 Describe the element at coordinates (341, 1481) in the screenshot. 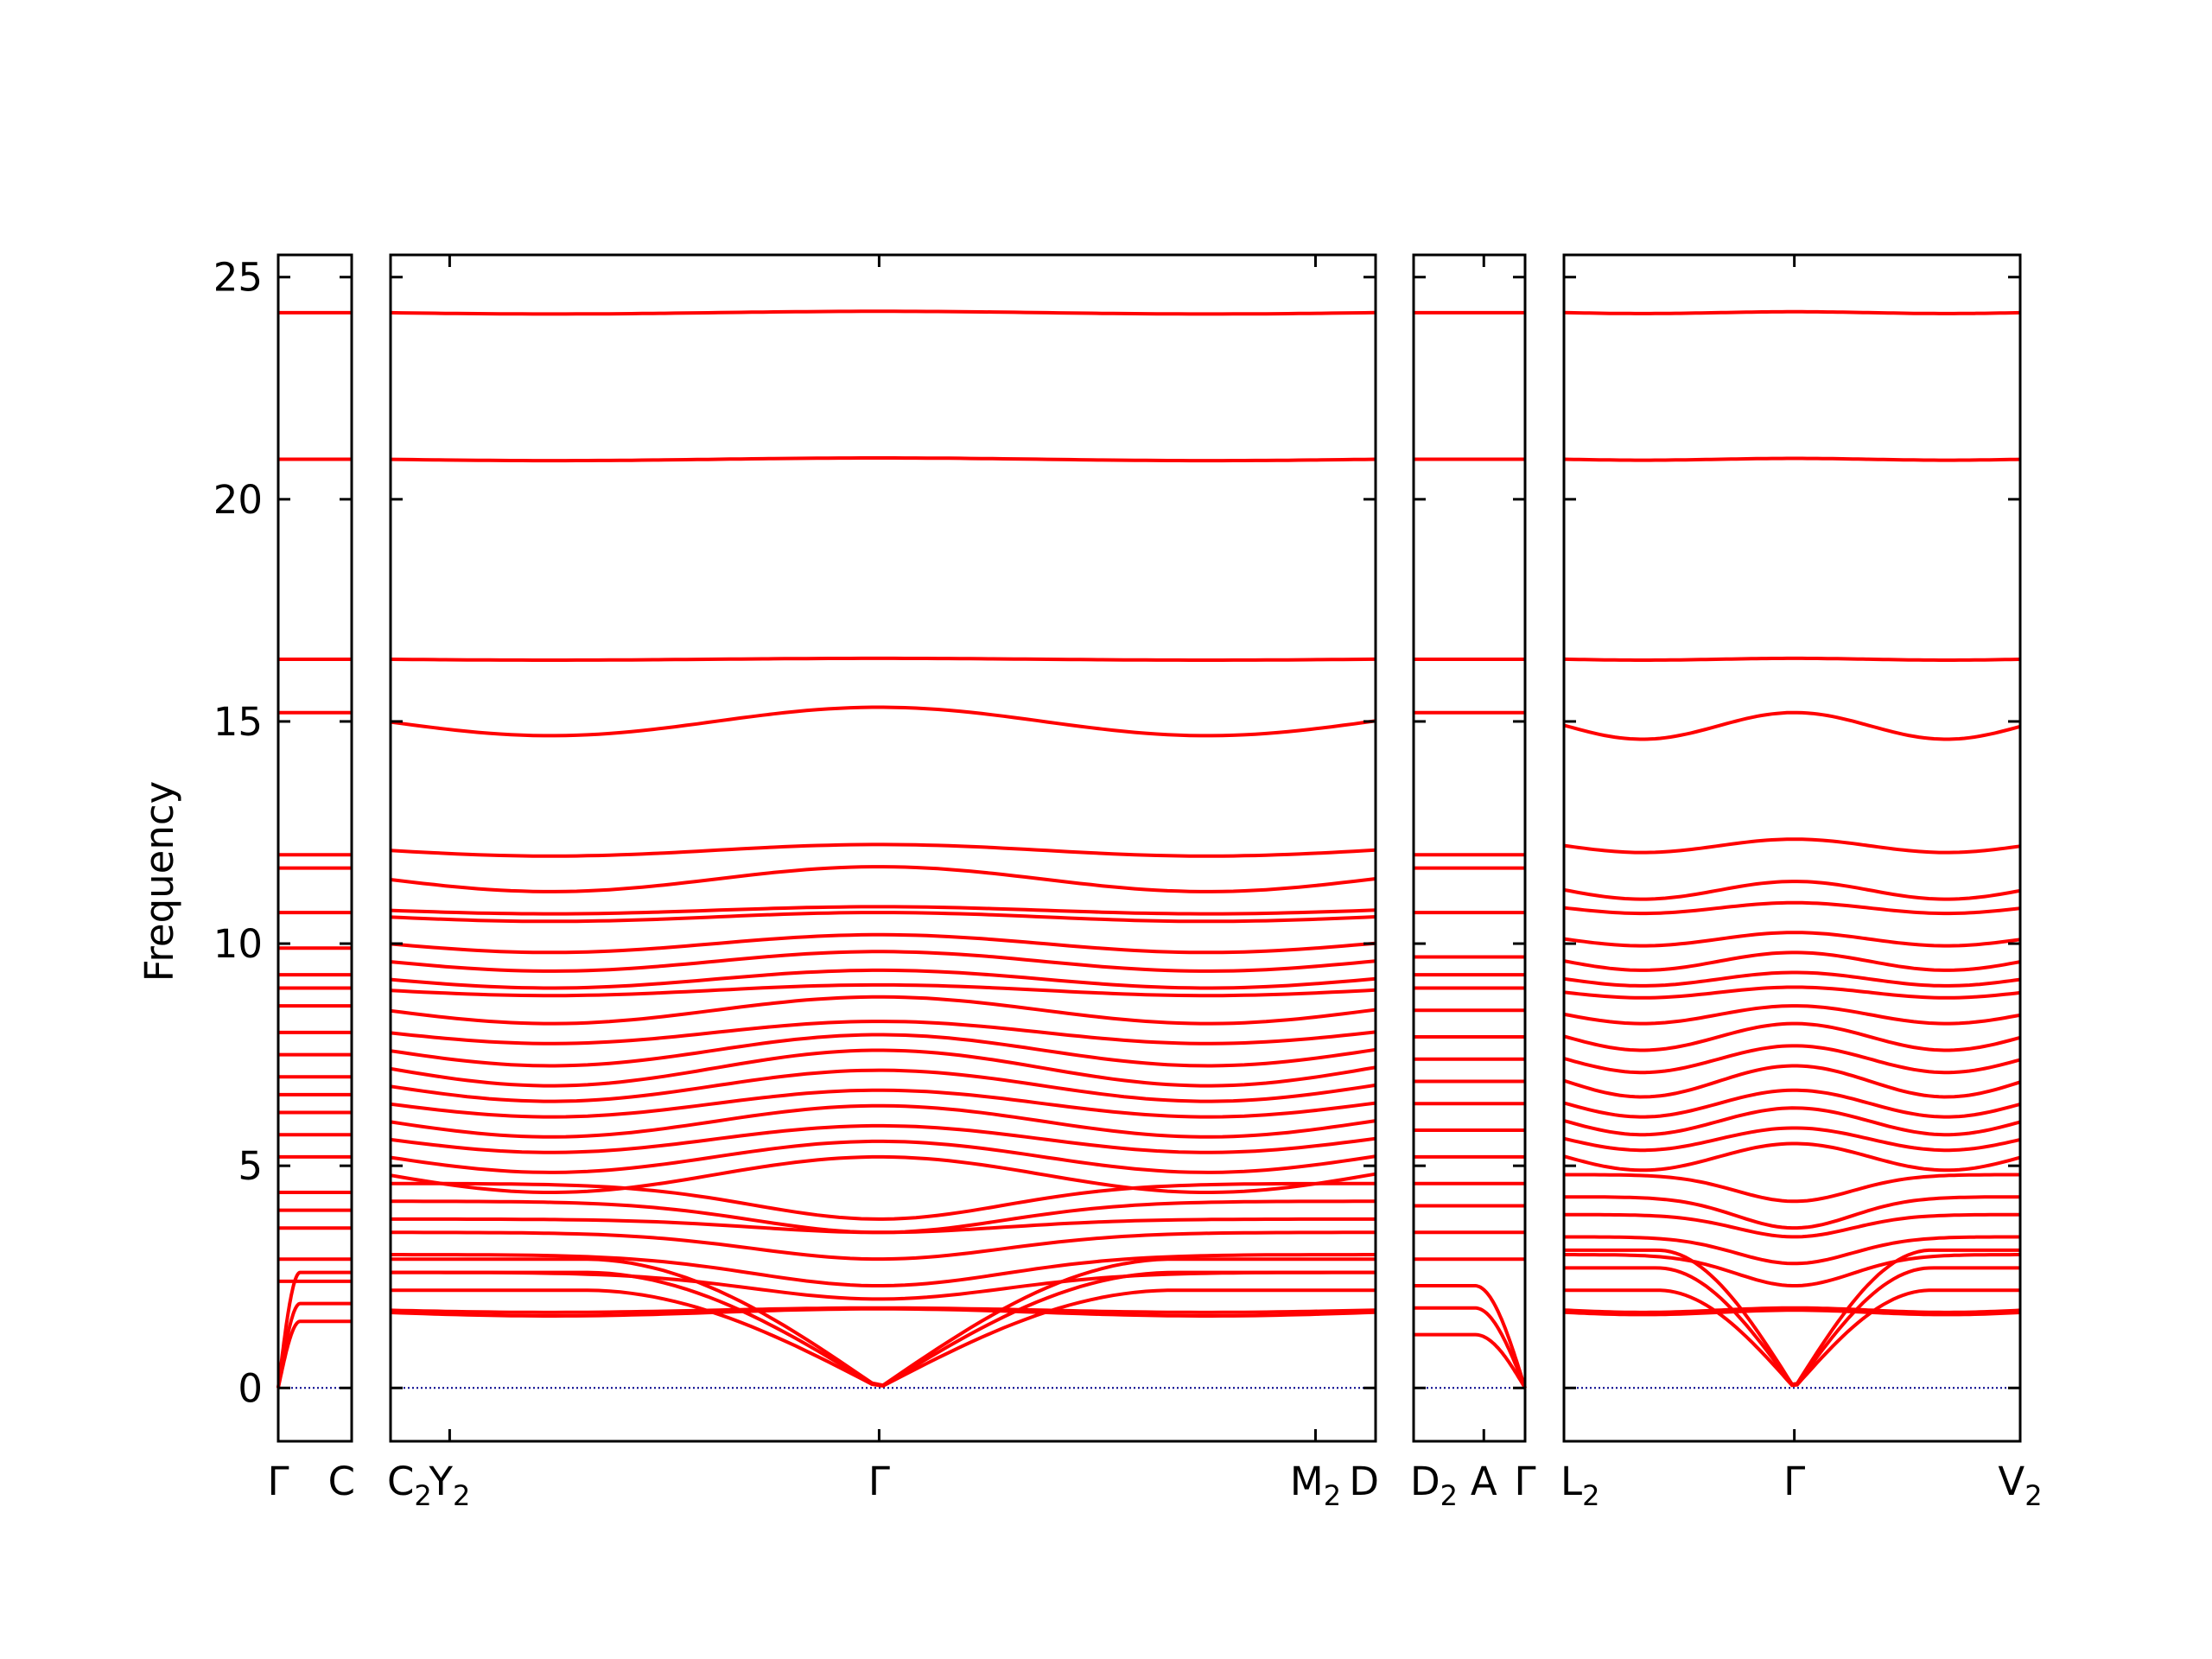

I see `x-tick-label: C` at that location.